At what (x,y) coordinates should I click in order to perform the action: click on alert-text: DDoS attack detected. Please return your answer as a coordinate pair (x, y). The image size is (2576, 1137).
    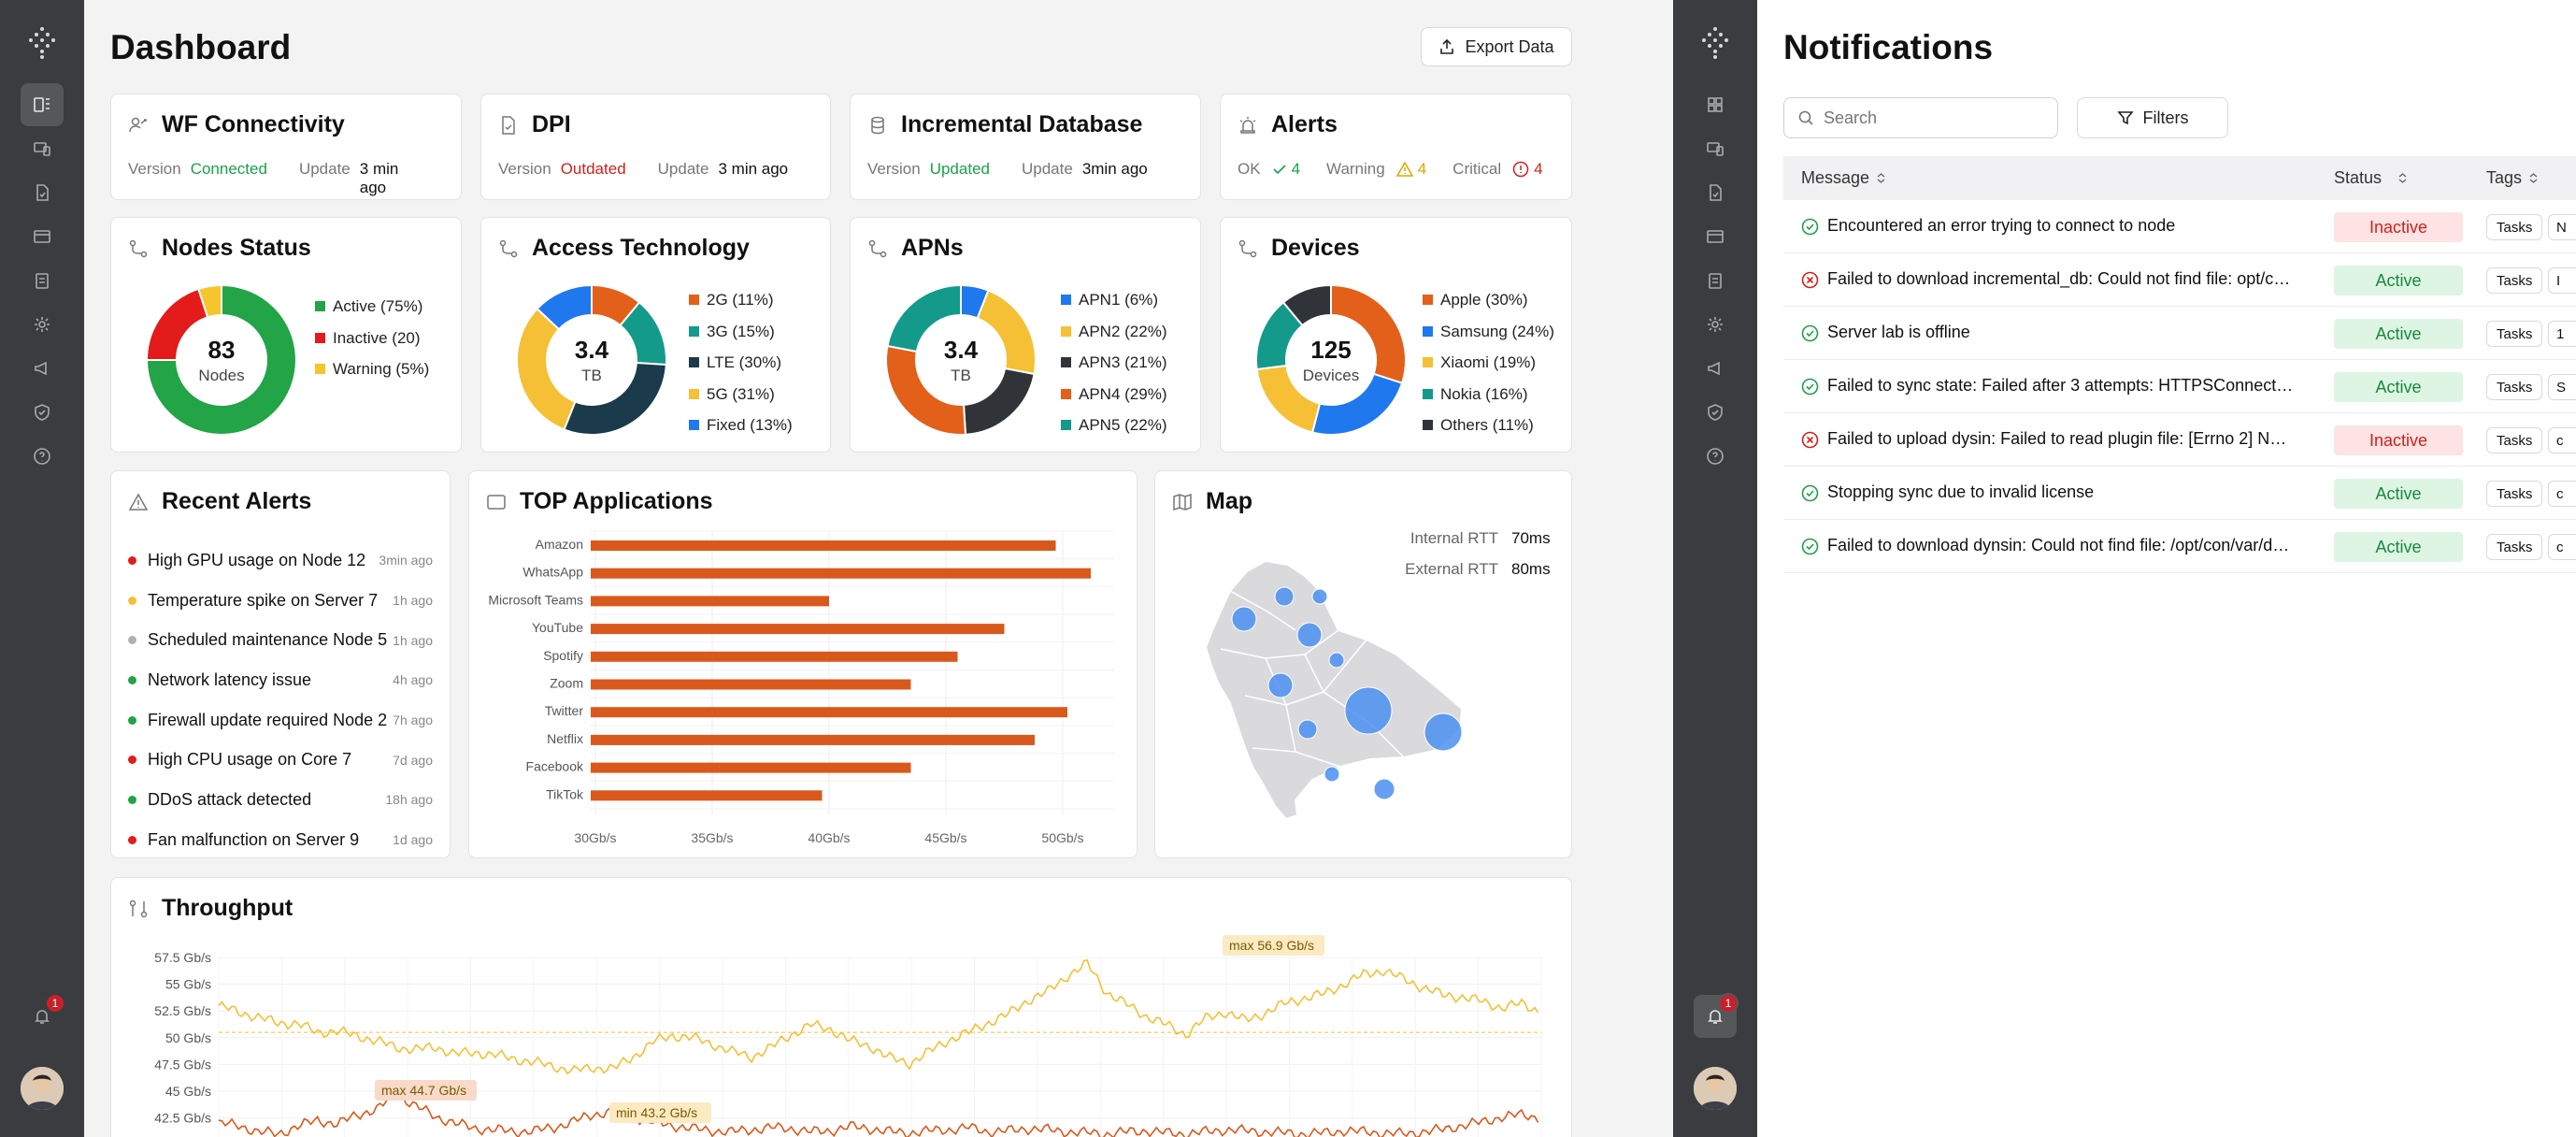
    Looking at the image, I should click on (230, 799).